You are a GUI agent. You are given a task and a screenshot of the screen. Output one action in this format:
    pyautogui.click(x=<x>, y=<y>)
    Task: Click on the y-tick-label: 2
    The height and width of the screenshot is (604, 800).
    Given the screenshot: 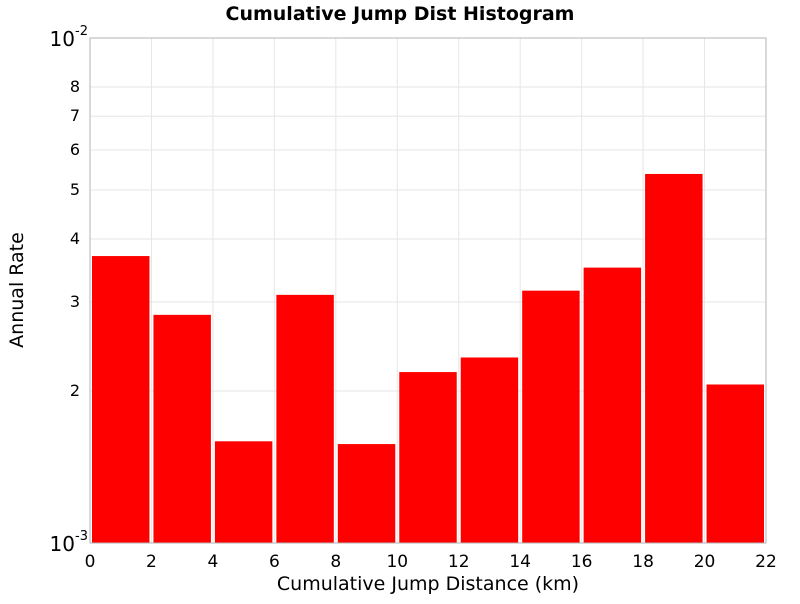 What is the action you would take?
    pyautogui.click(x=75, y=390)
    